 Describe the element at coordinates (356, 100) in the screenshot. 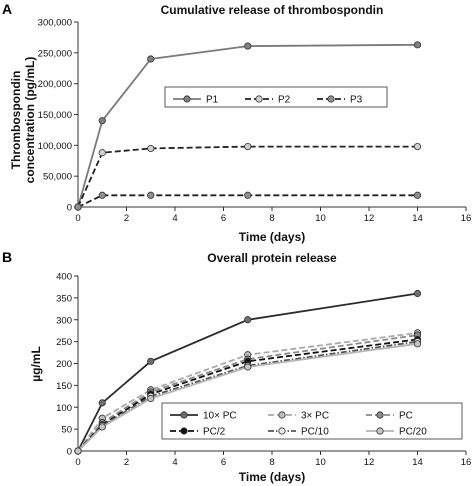

I see `legend-entry-label: P3` at that location.